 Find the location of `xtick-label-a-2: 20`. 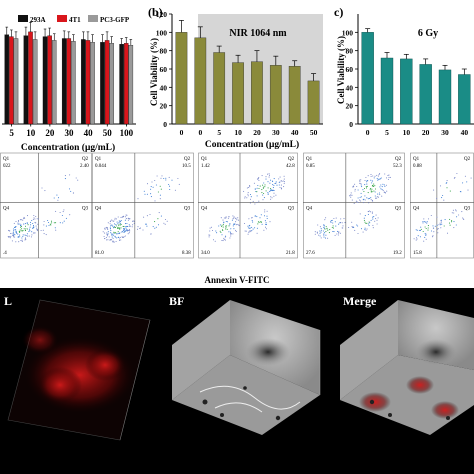

xtick-label-a-2: 20 is located at coordinates (50, 133).